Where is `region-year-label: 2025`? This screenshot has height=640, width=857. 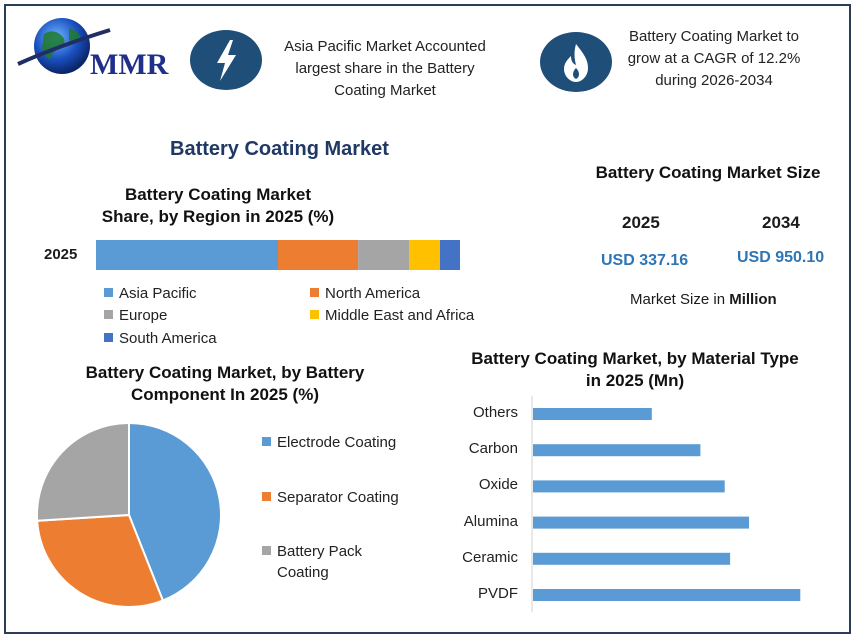 region-year-label: 2025 is located at coordinates (61, 254).